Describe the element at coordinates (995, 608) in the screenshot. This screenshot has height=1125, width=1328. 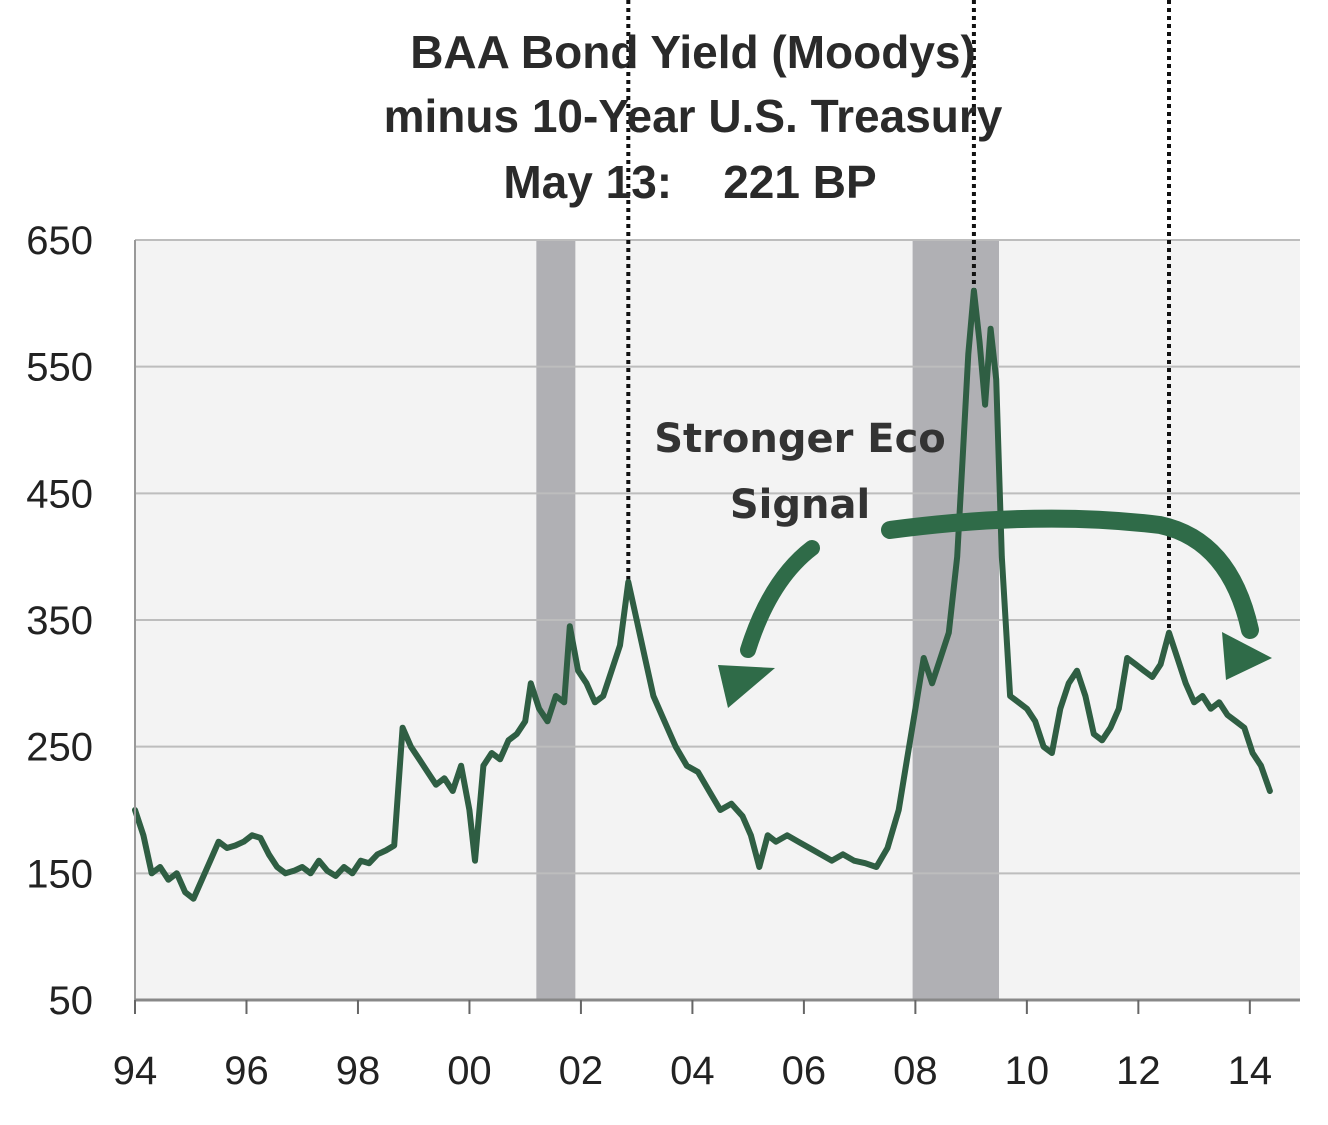
I see `annotation-arrows` at that location.